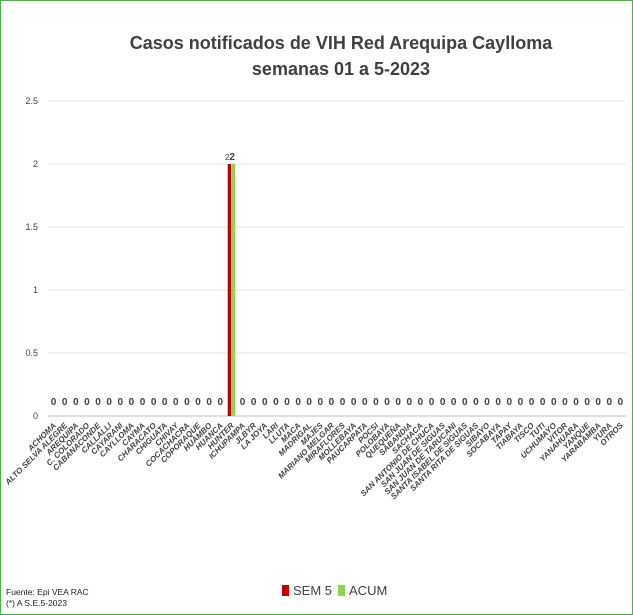 This screenshot has height=615, width=633. I want to click on y-tick-label: 0, so click(35, 416).